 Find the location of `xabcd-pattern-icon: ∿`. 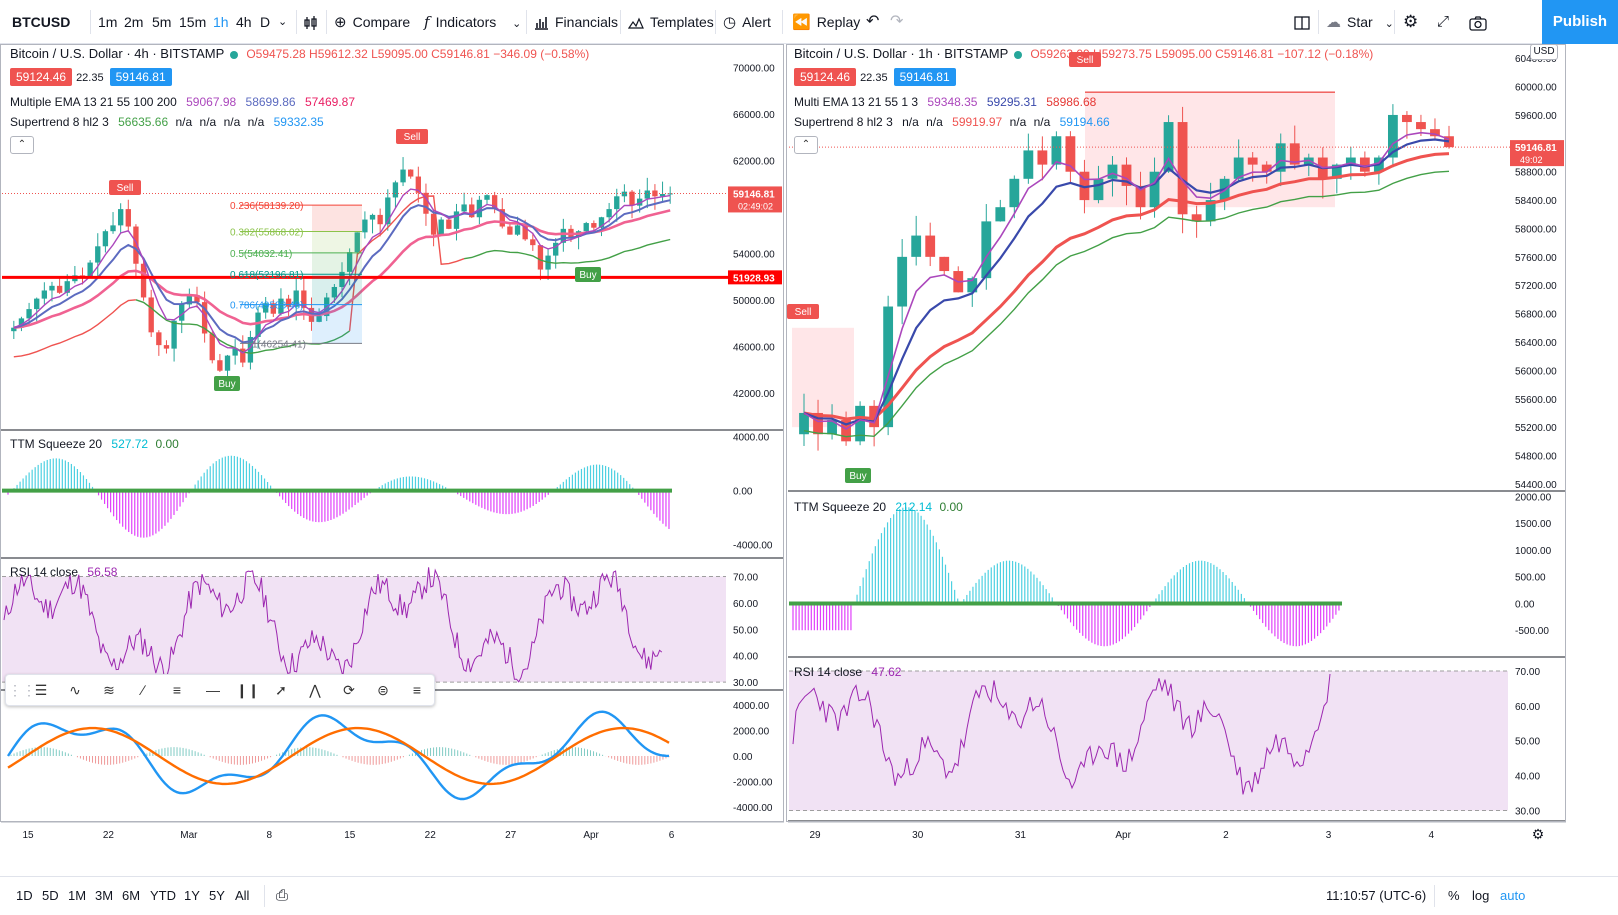

xabcd-pattern-icon: ∿ is located at coordinates (75, 690).